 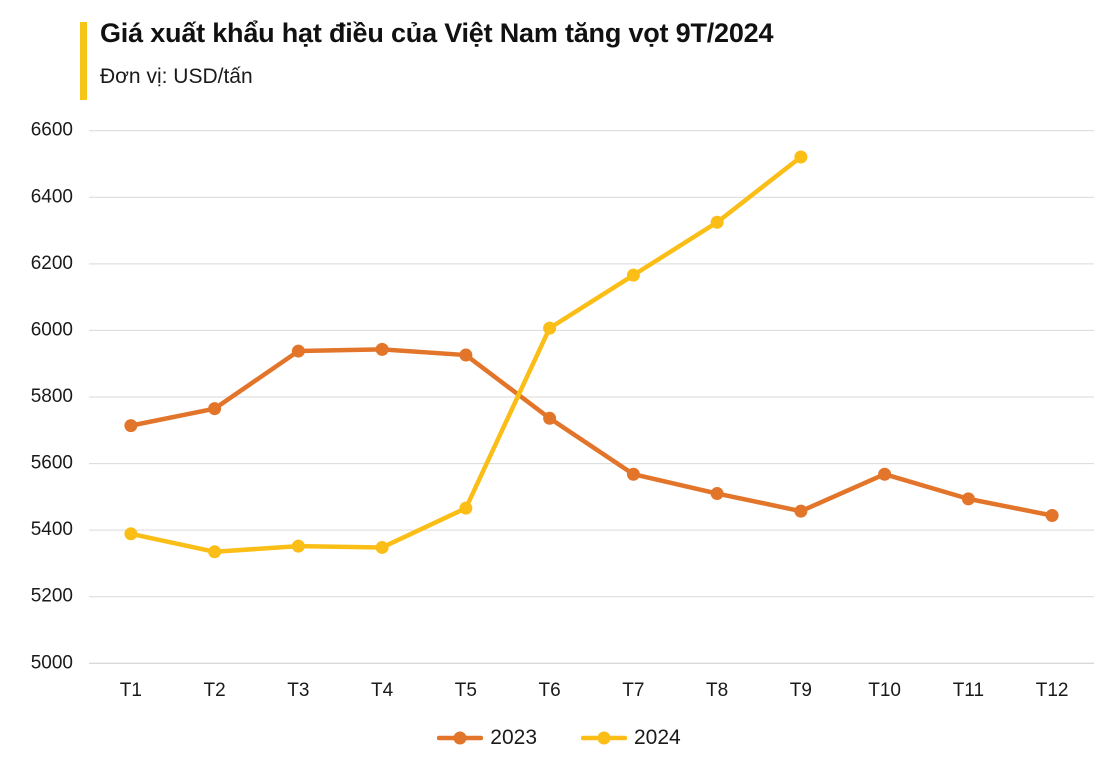 What do you see at coordinates (884, 690) in the screenshot?
I see `x-axis-tick-label: T10` at bounding box center [884, 690].